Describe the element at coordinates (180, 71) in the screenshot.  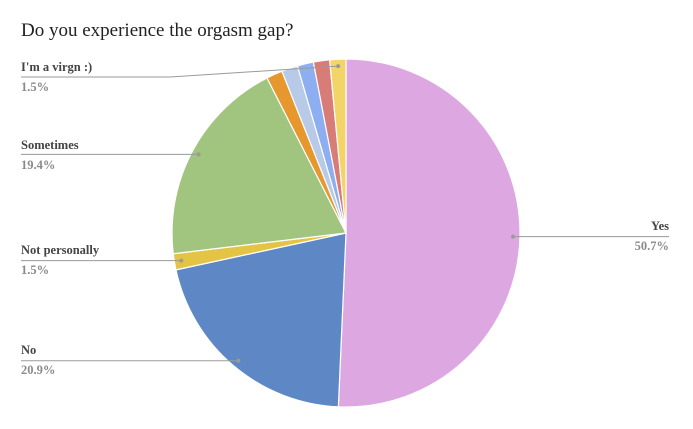
I see `leader-line` at that location.